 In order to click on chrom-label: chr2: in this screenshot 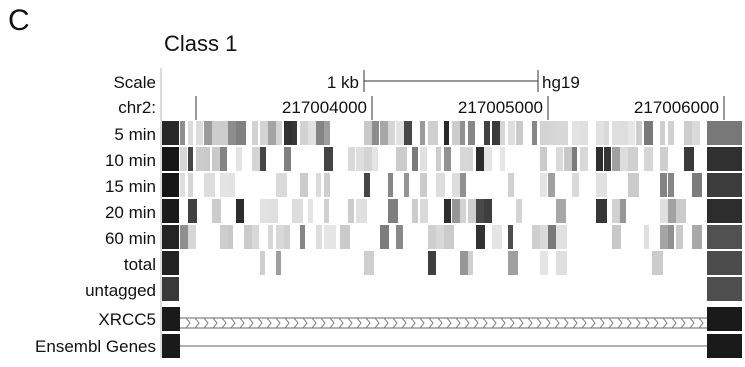, I will do `click(137, 107)`.